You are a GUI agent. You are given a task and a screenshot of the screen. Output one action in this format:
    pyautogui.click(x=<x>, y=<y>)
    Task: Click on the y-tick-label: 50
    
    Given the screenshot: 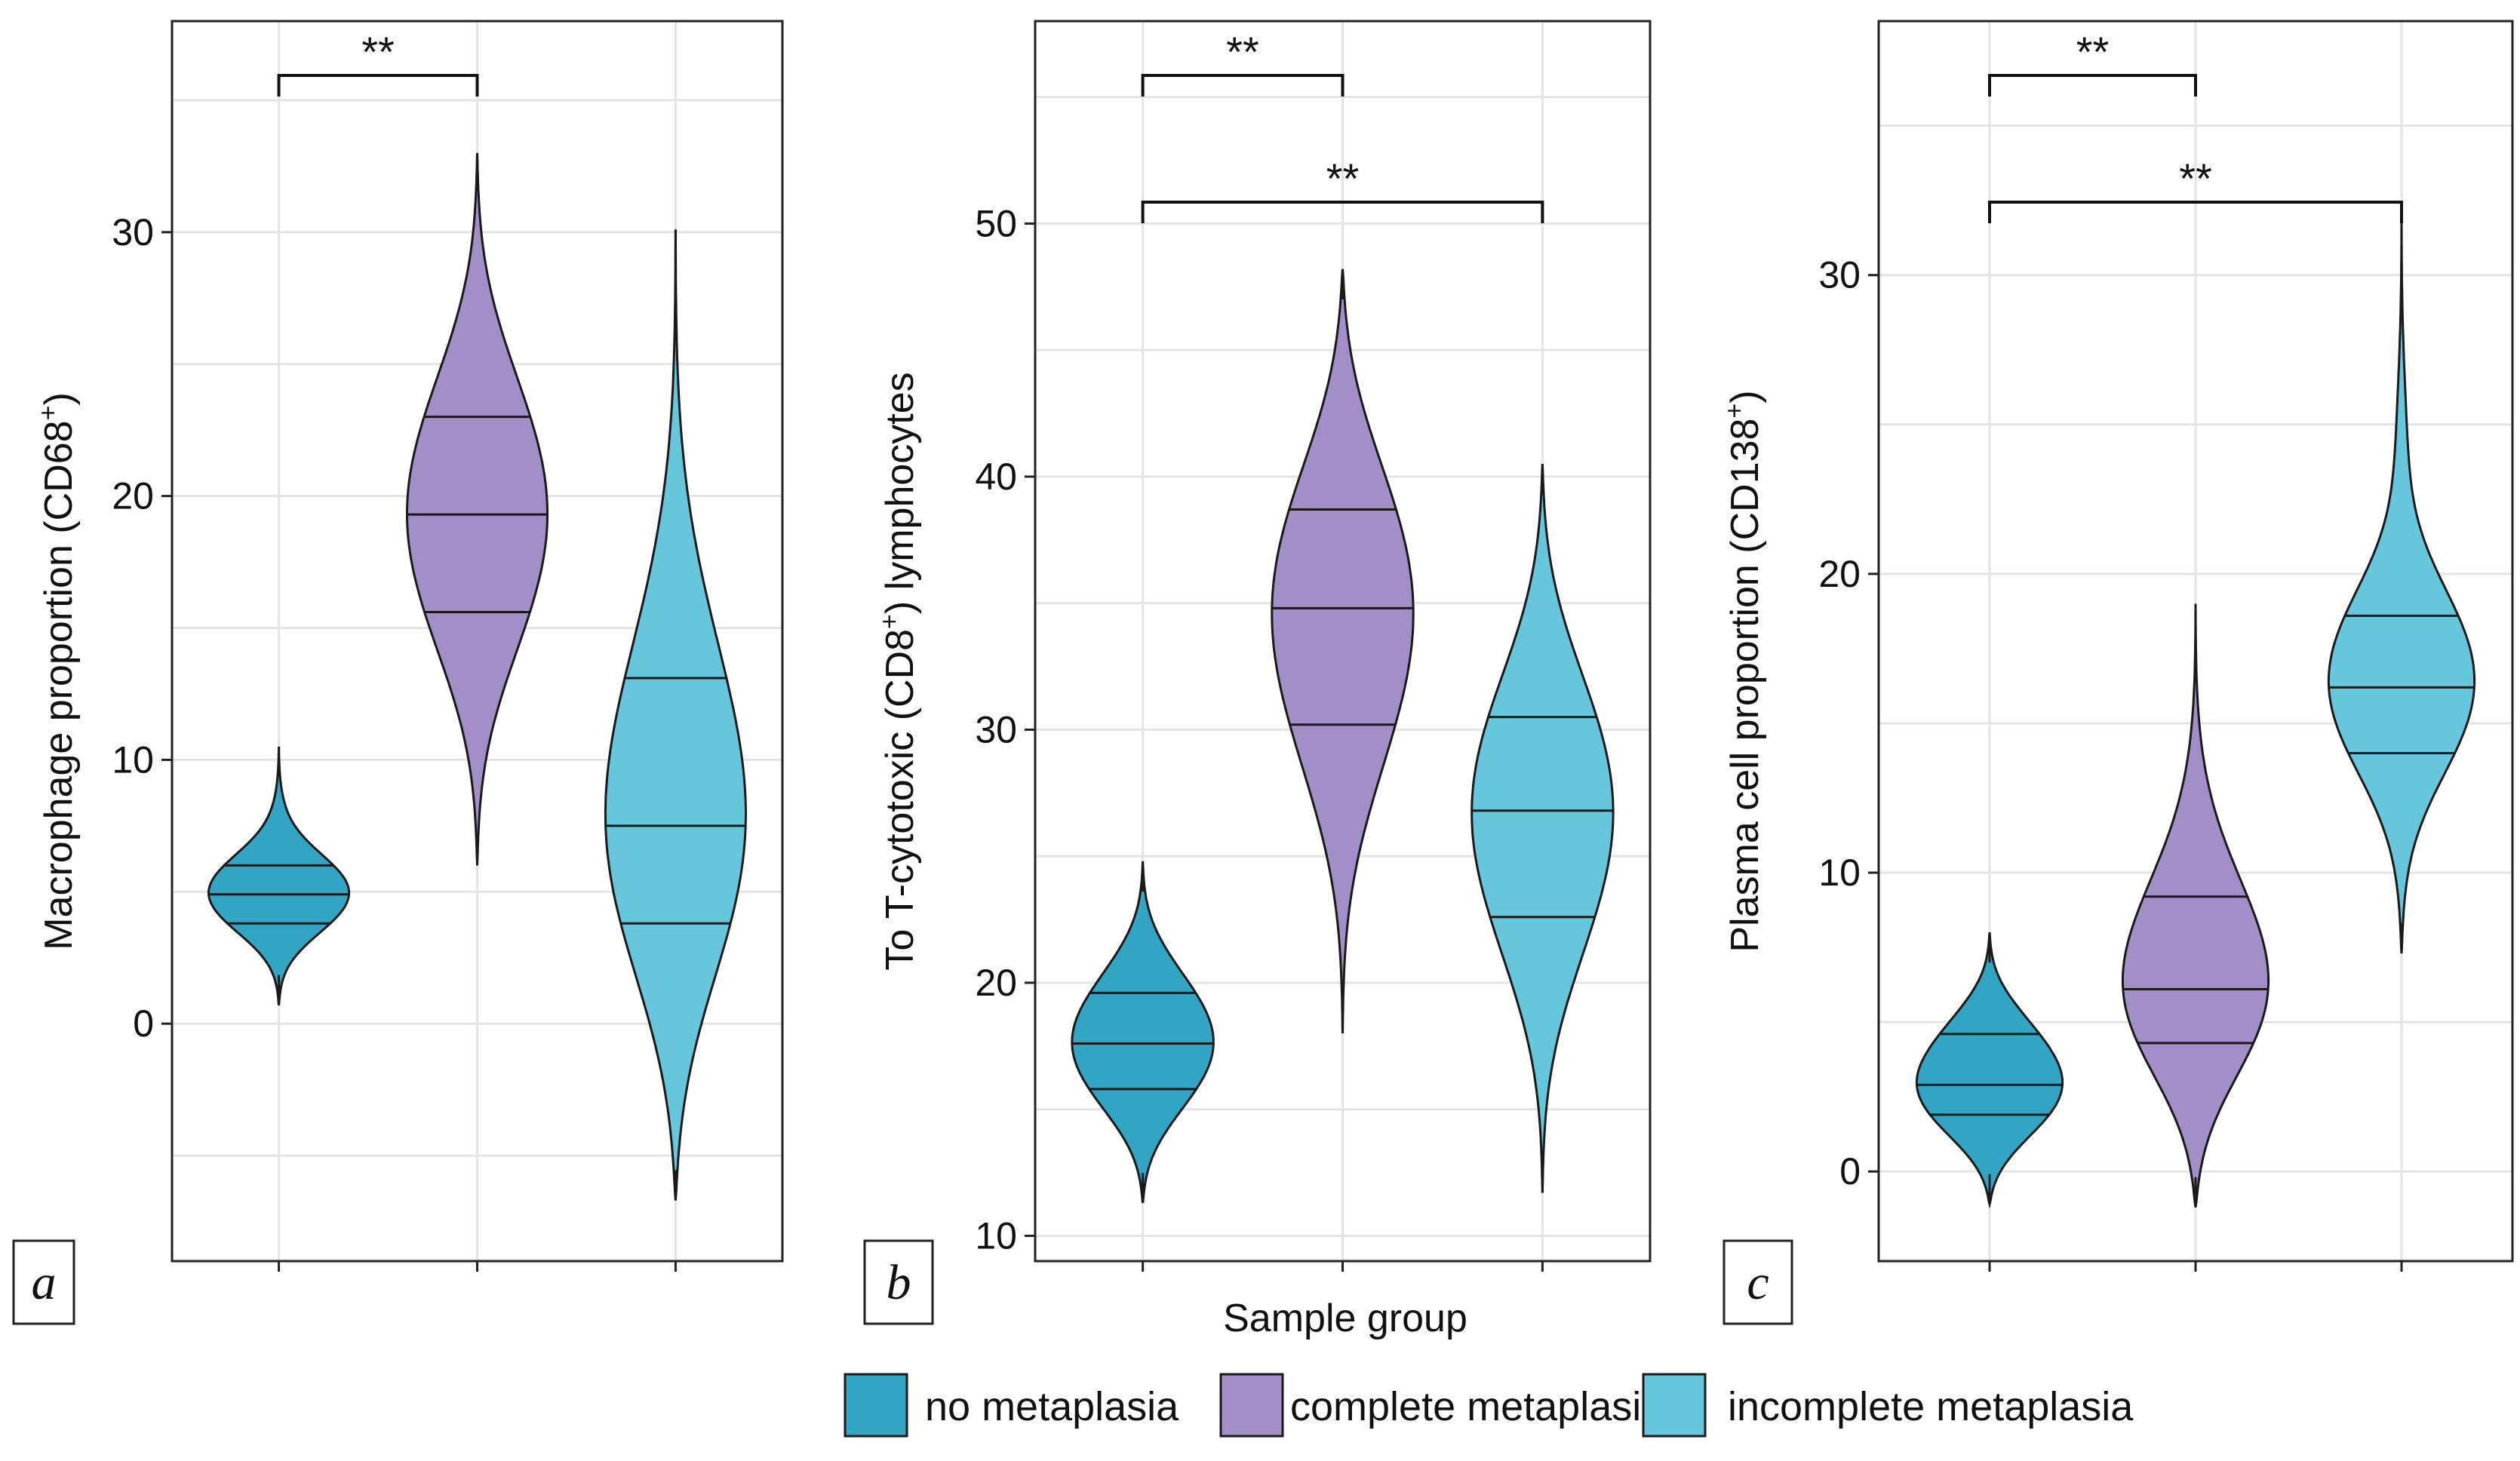 What is the action you would take?
    pyautogui.click(x=996, y=223)
    